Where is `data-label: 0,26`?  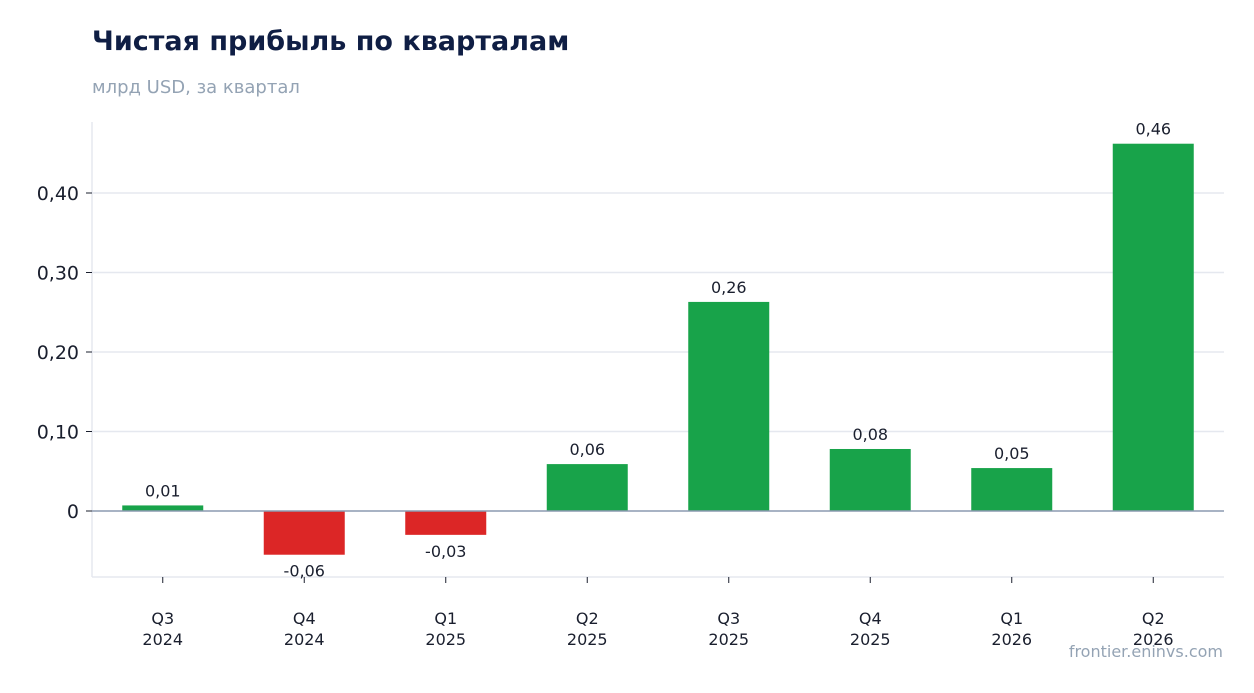 data-label: 0,26 is located at coordinates (729, 287).